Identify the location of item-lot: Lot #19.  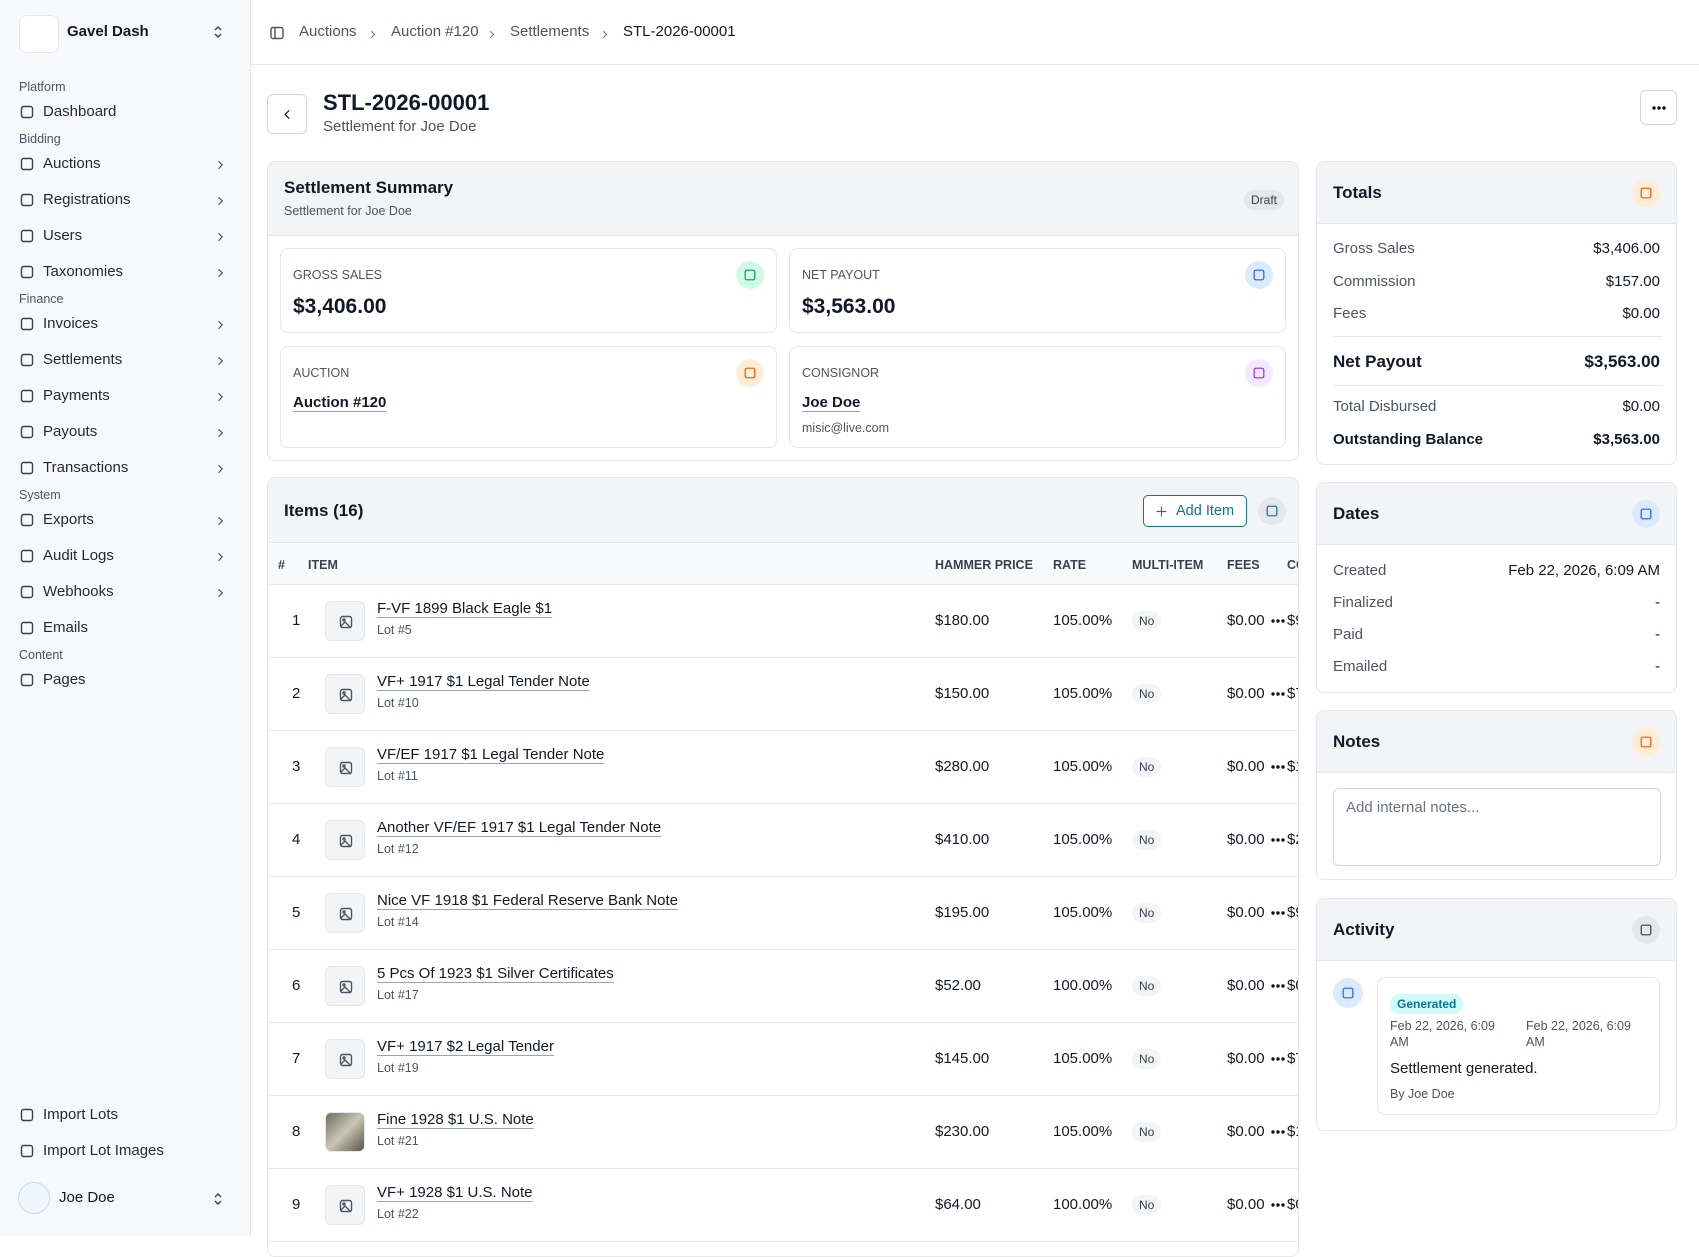
(398, 1068).